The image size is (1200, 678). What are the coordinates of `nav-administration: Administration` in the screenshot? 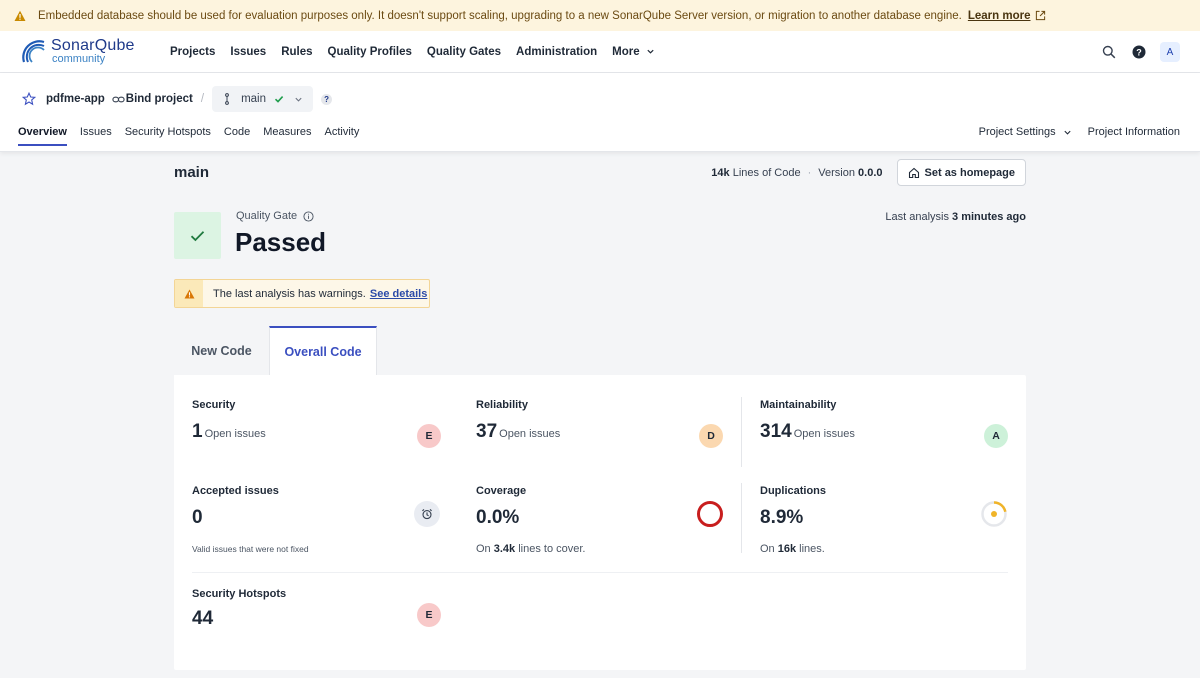 It's located at (557, 51).